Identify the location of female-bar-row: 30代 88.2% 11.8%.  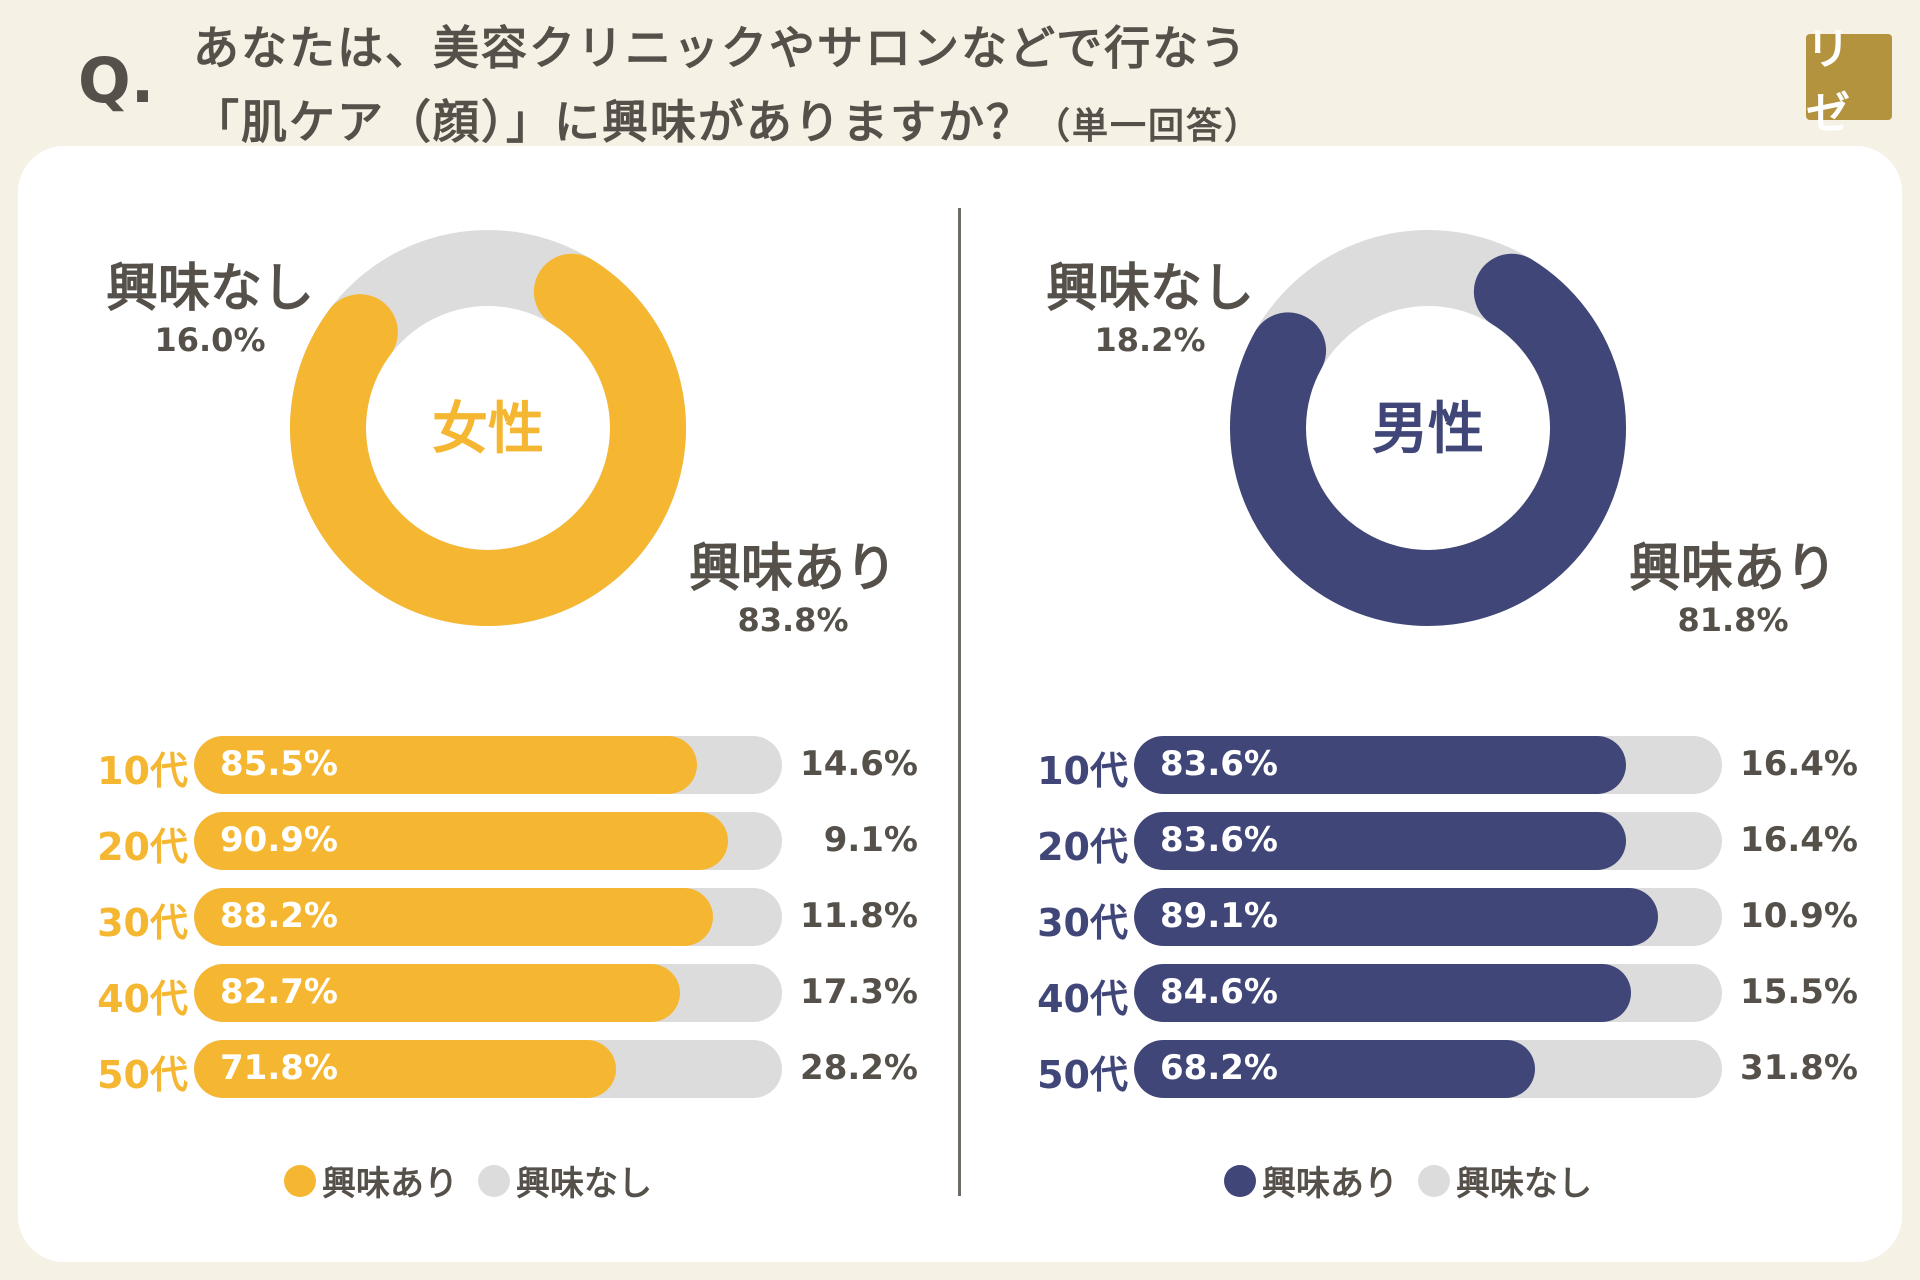
(468, 917).